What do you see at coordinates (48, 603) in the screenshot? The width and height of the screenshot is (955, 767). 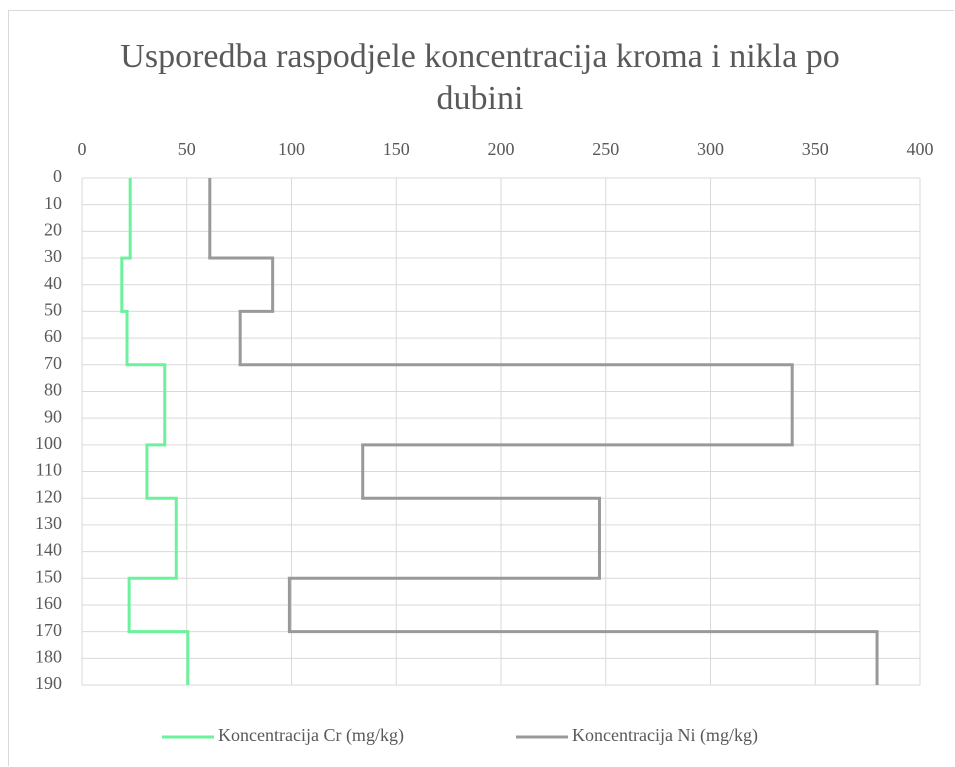 I see `y-tick-label: 160` at bounding box center [48, 603].